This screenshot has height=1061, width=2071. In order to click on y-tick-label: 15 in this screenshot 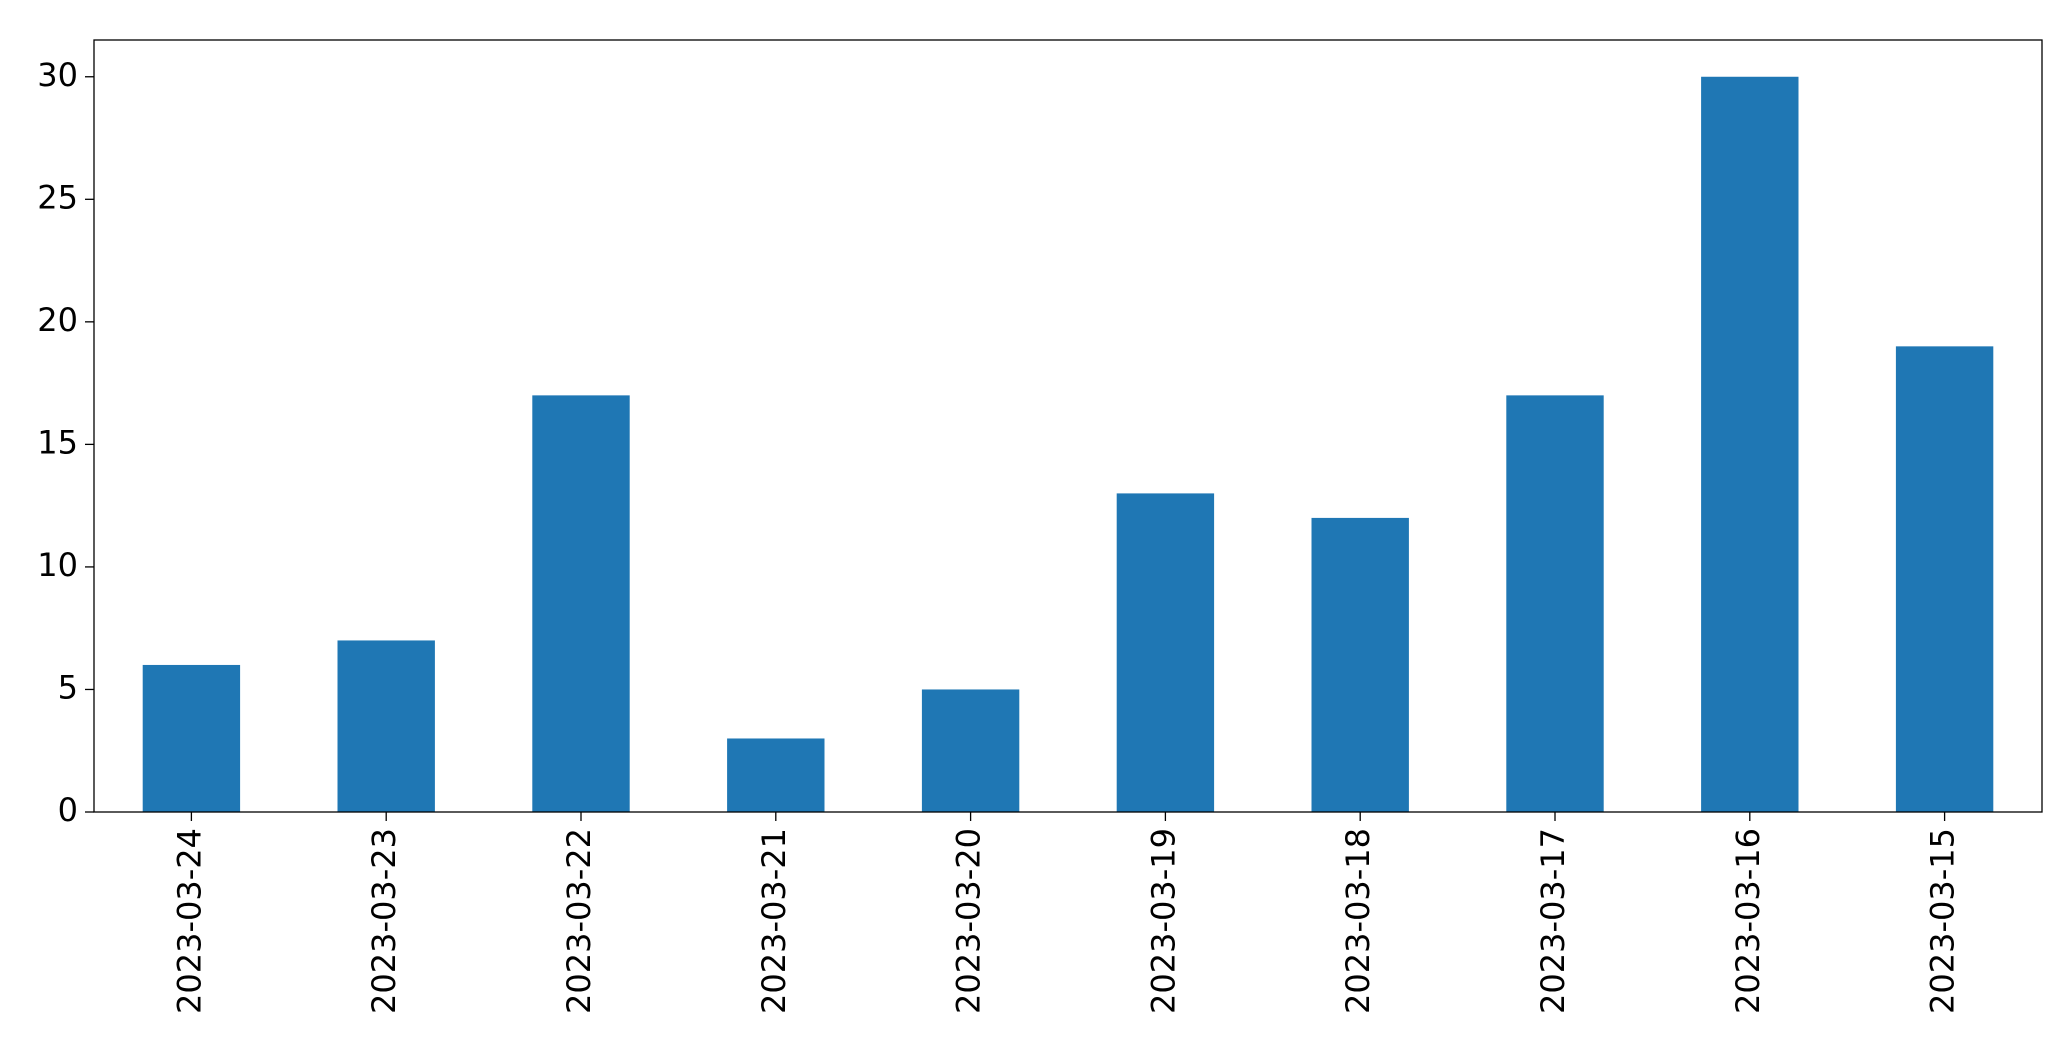, I will do `click(57, 442)`.